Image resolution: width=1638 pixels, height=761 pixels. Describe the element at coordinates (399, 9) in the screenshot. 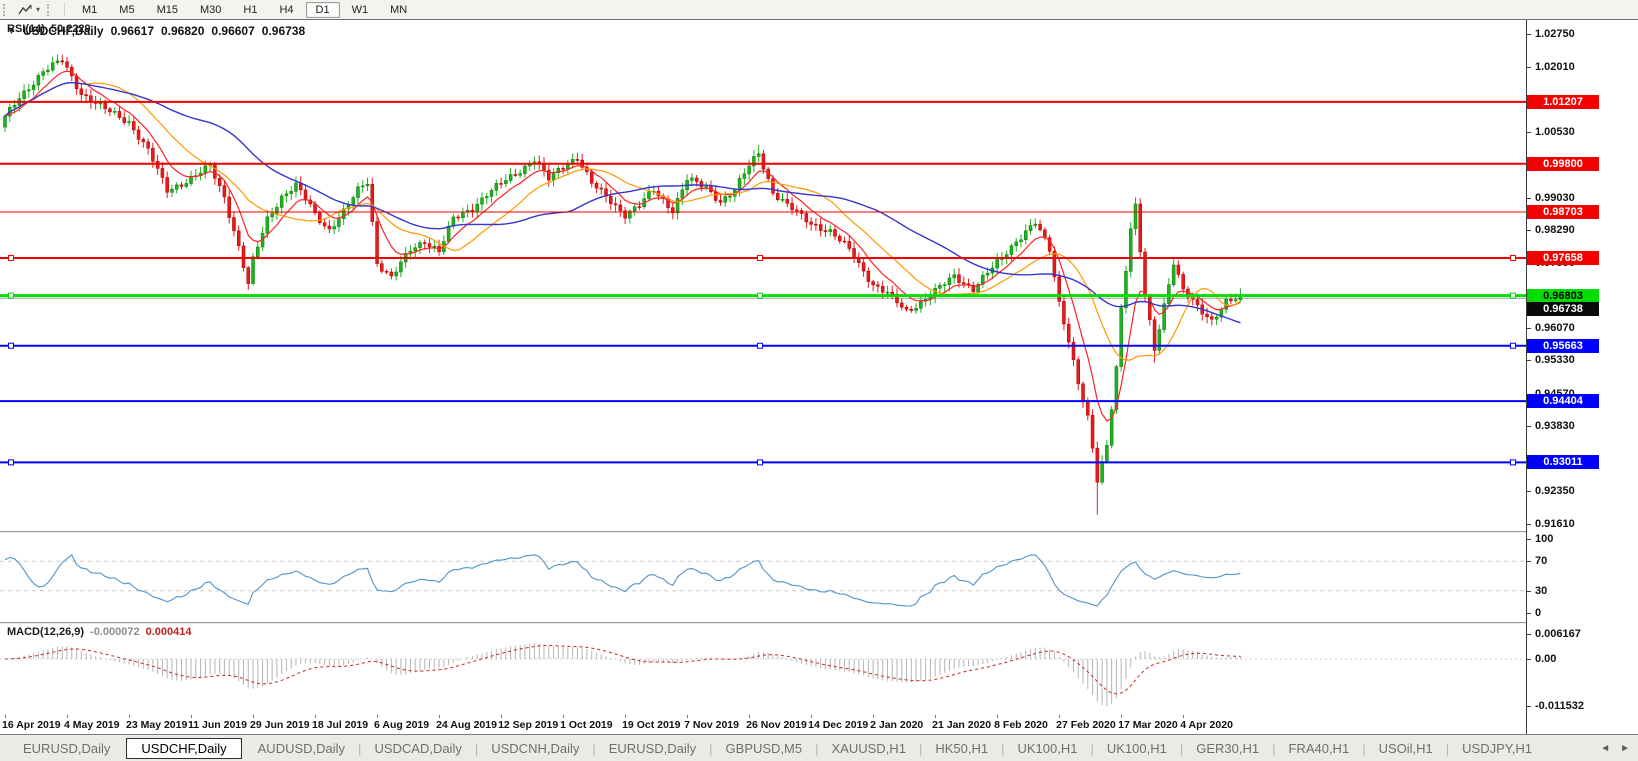

I see `timeframe-button-mn: MN` at that location.